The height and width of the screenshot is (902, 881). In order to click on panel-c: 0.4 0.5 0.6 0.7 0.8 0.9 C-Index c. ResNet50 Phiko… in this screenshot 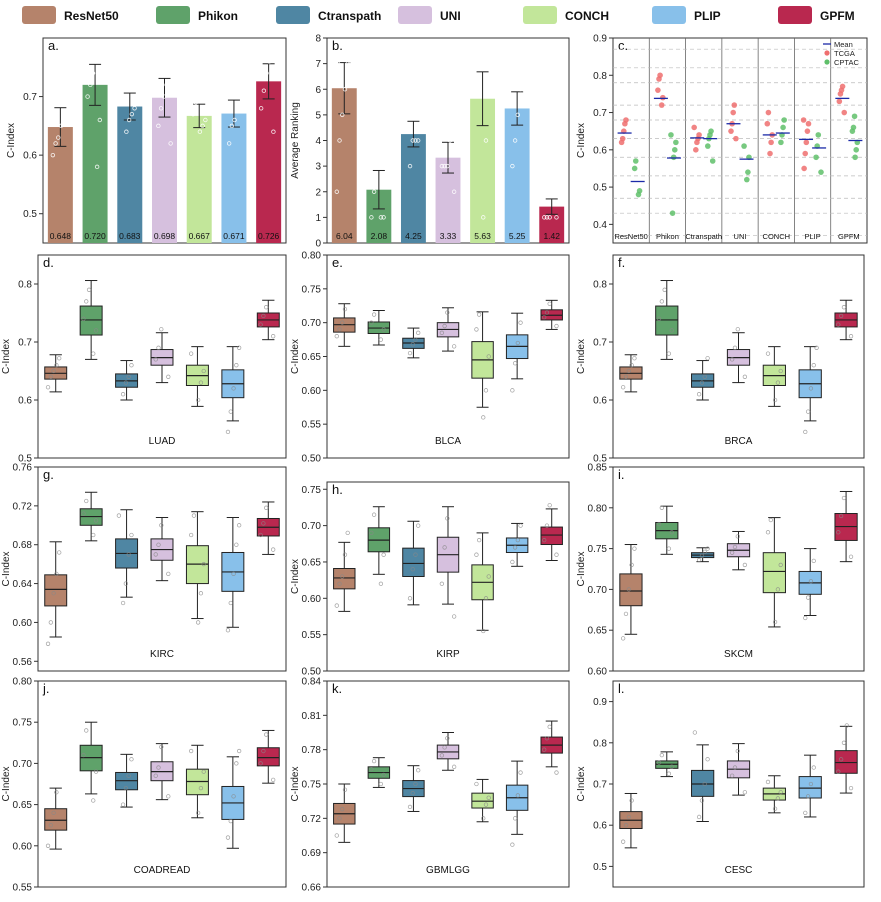, I will do `click(722, 139)`.